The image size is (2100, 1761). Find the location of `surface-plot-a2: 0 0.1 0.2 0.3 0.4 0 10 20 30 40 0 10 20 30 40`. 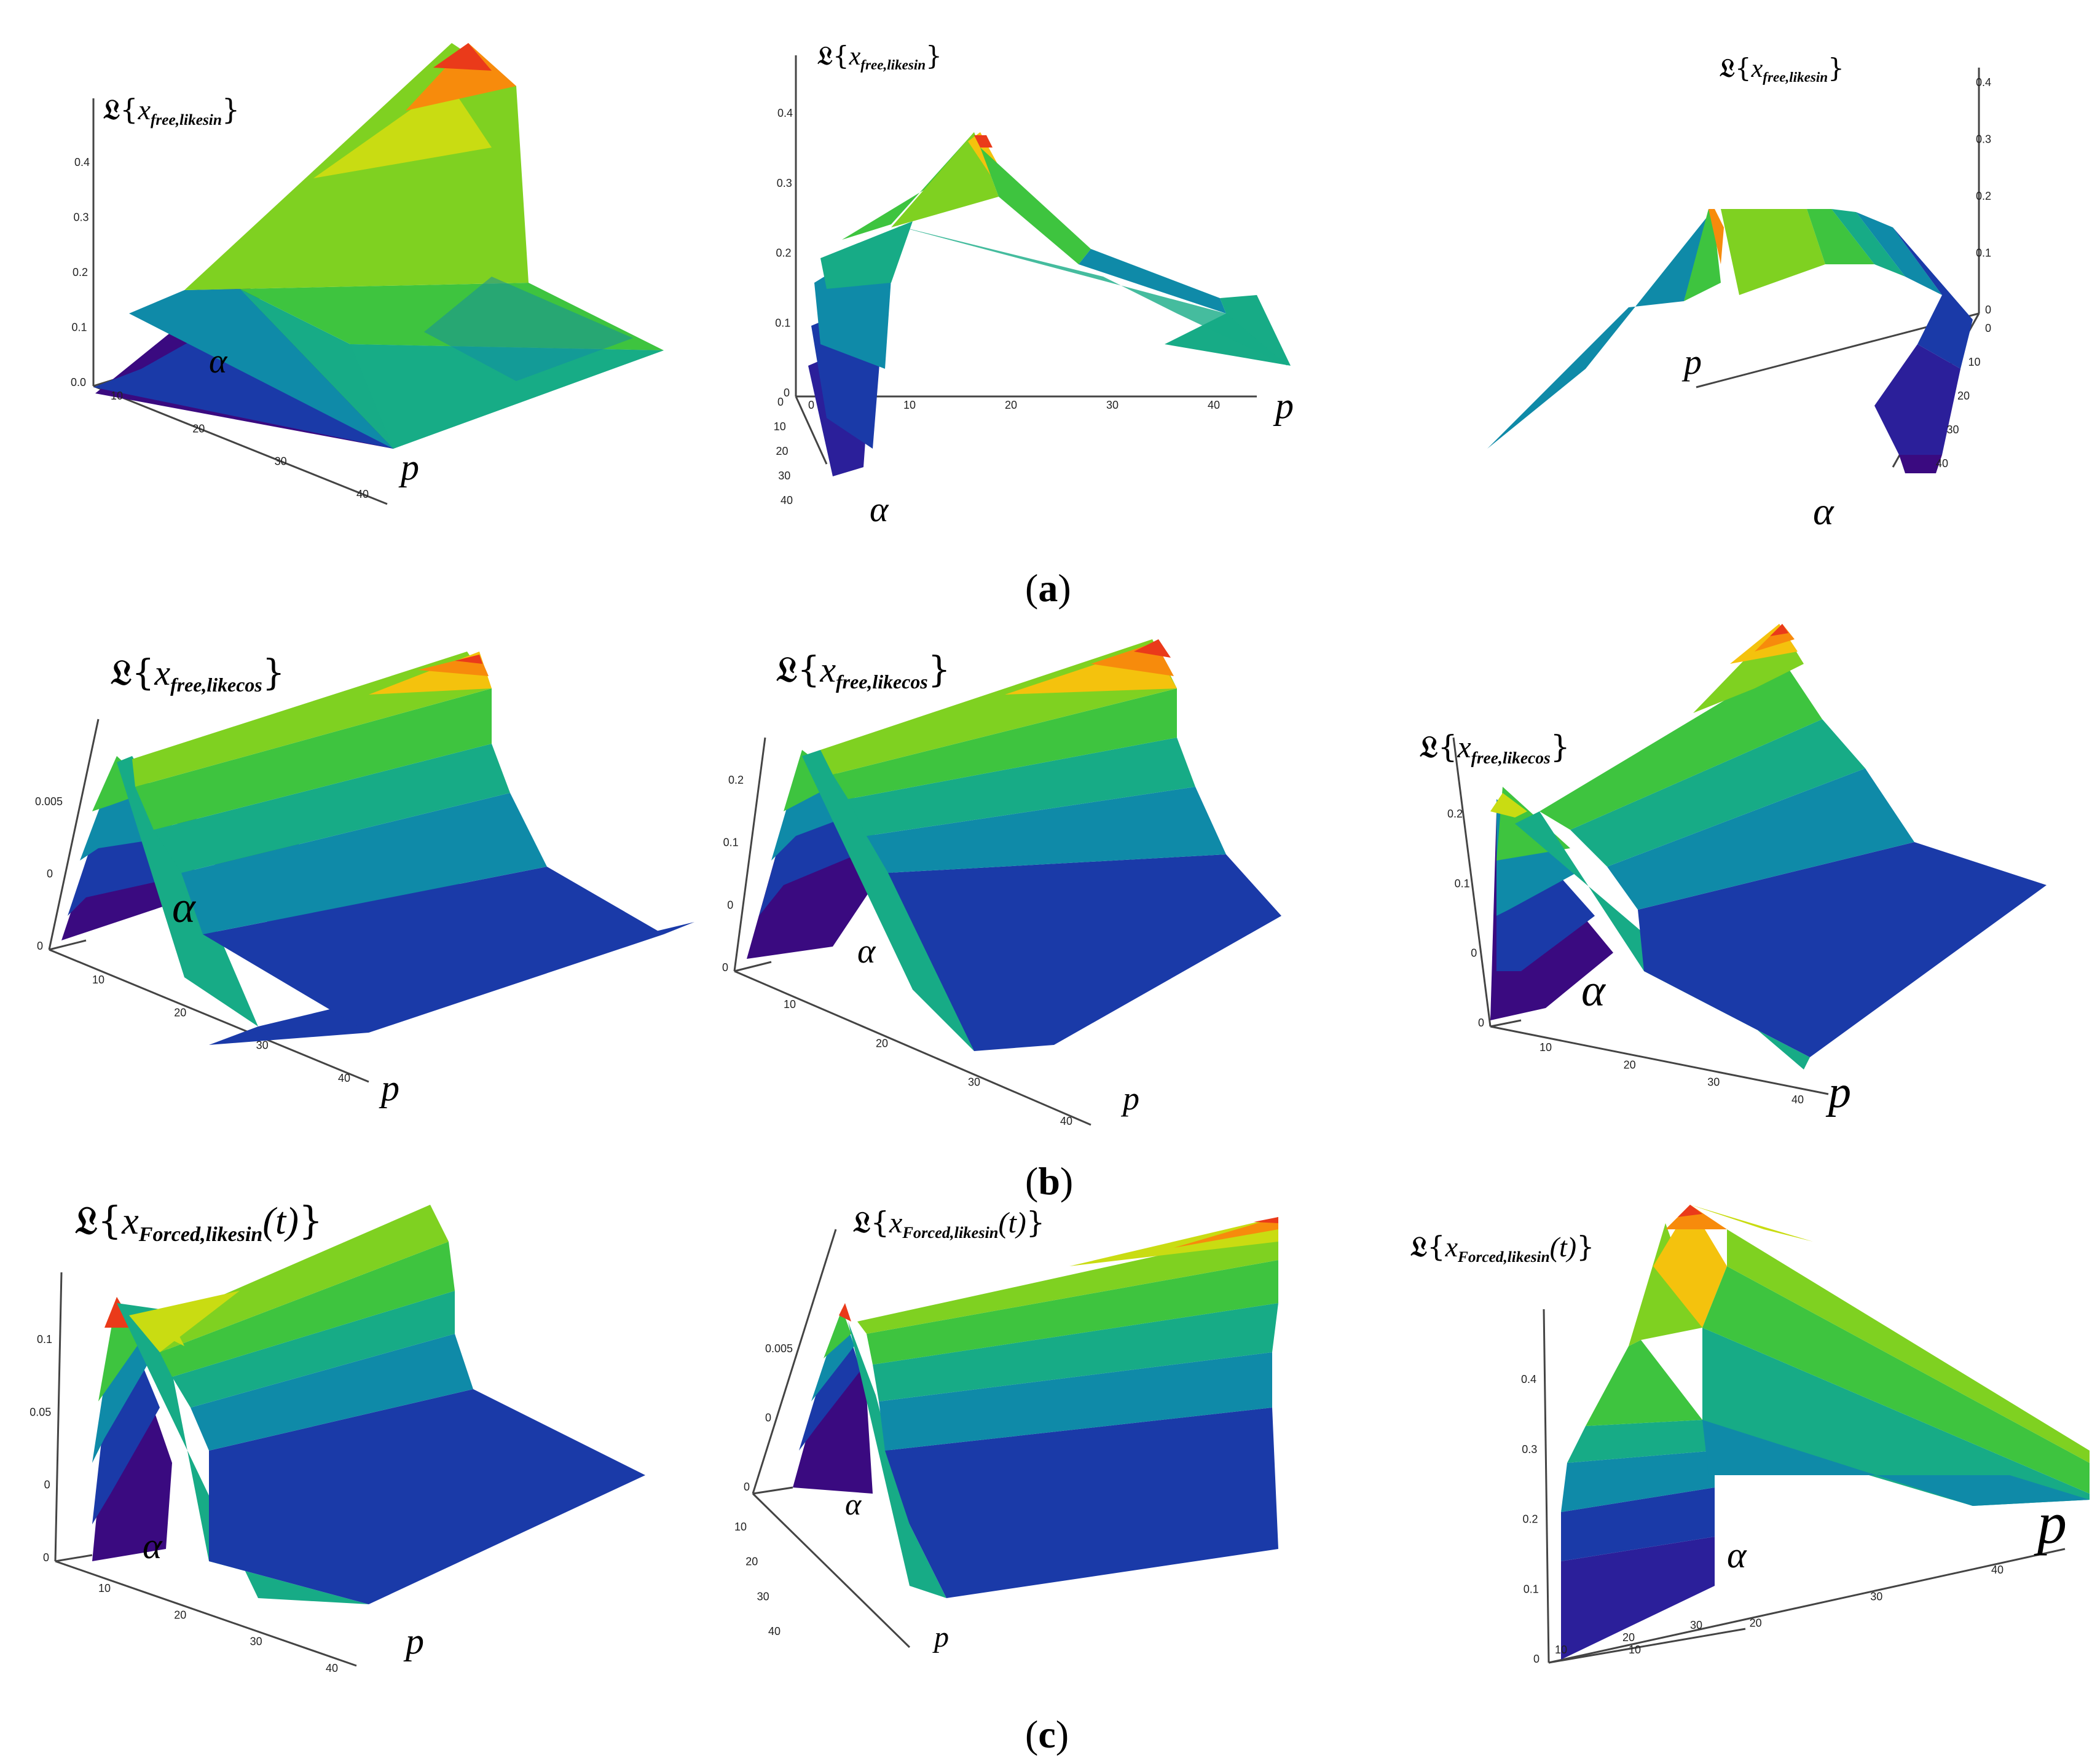

surface-plot-a2: 0 0.1 0.2 0.3 0.4 0 10 20 30 40 0 10 20 30 40 is located at coordinates (1032, 280).